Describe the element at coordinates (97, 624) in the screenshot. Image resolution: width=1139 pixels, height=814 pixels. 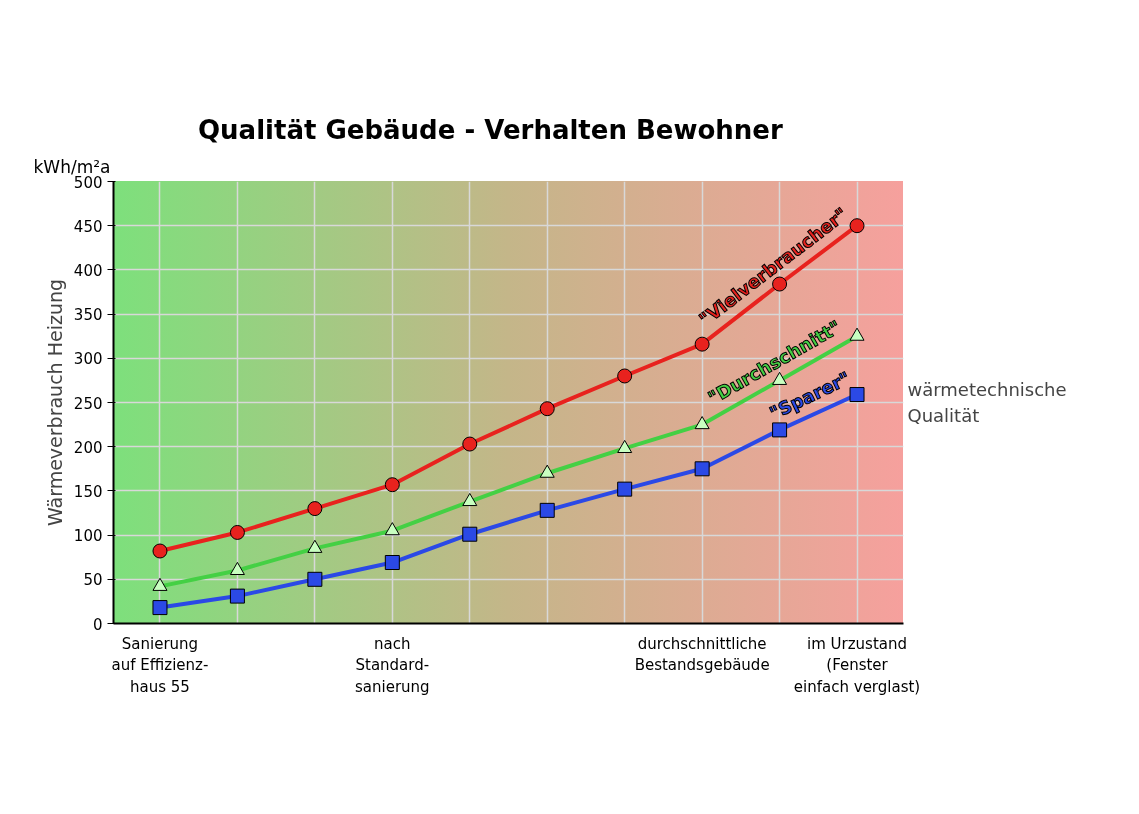
I see `y-tick-label: 0` at that location.